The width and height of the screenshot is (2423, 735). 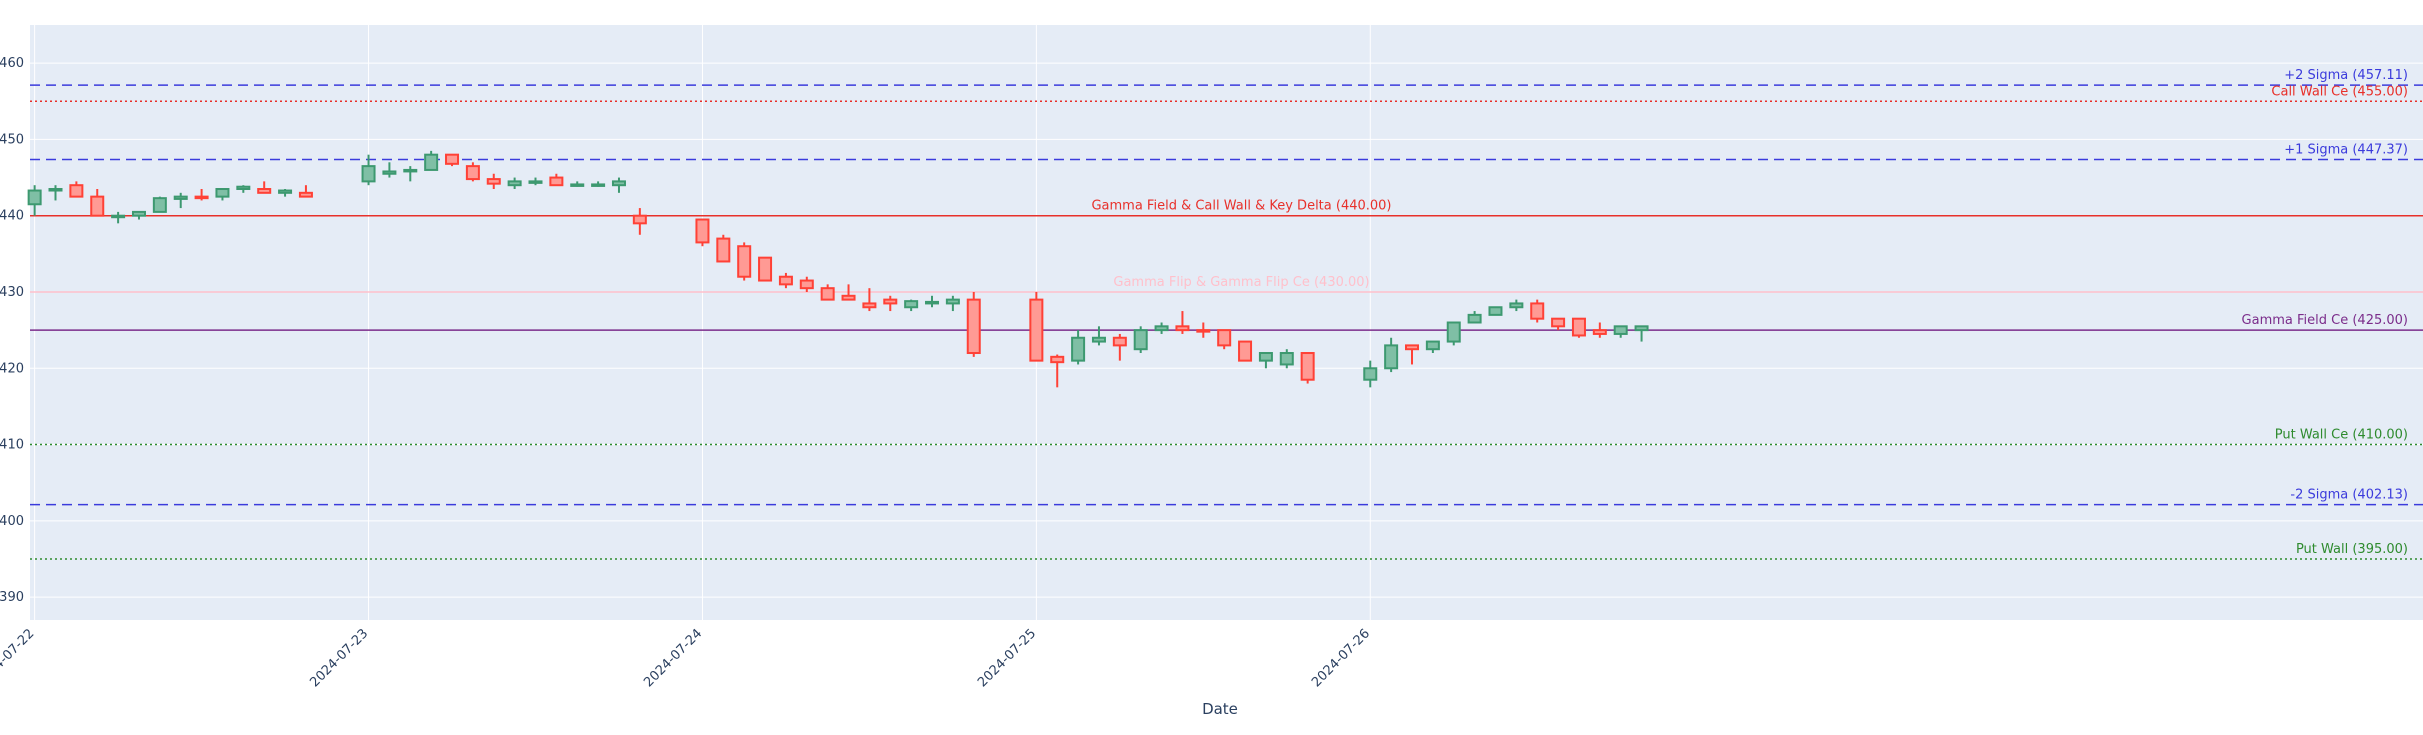 What do you see at coordinates (12, 216) in the screenshot?
I see `y-tick-label: 440` at bounding box center [12, 216].